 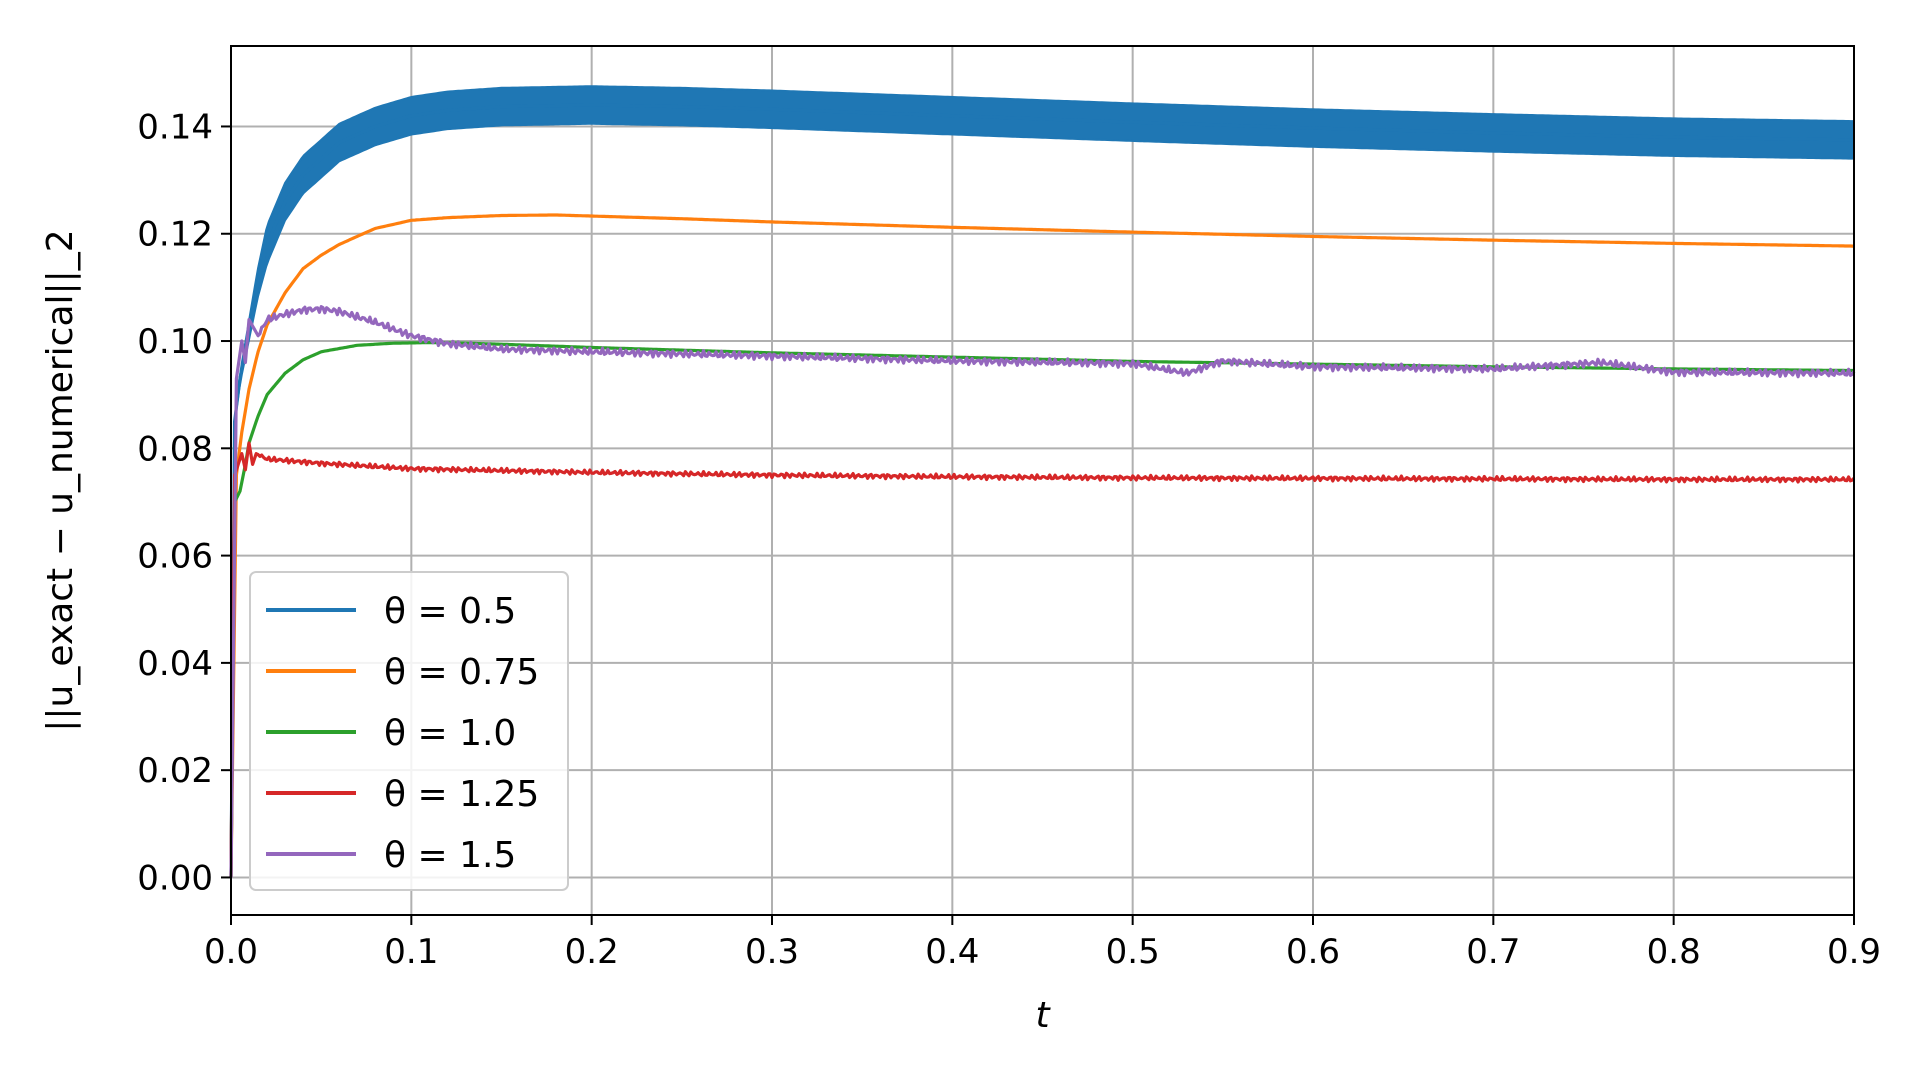 What do you see at coordinates (60, 480) in the screenshot?
I see `y-axis-label: ||u_exact − u_numerical||_2` at bounding box center [60, 480].